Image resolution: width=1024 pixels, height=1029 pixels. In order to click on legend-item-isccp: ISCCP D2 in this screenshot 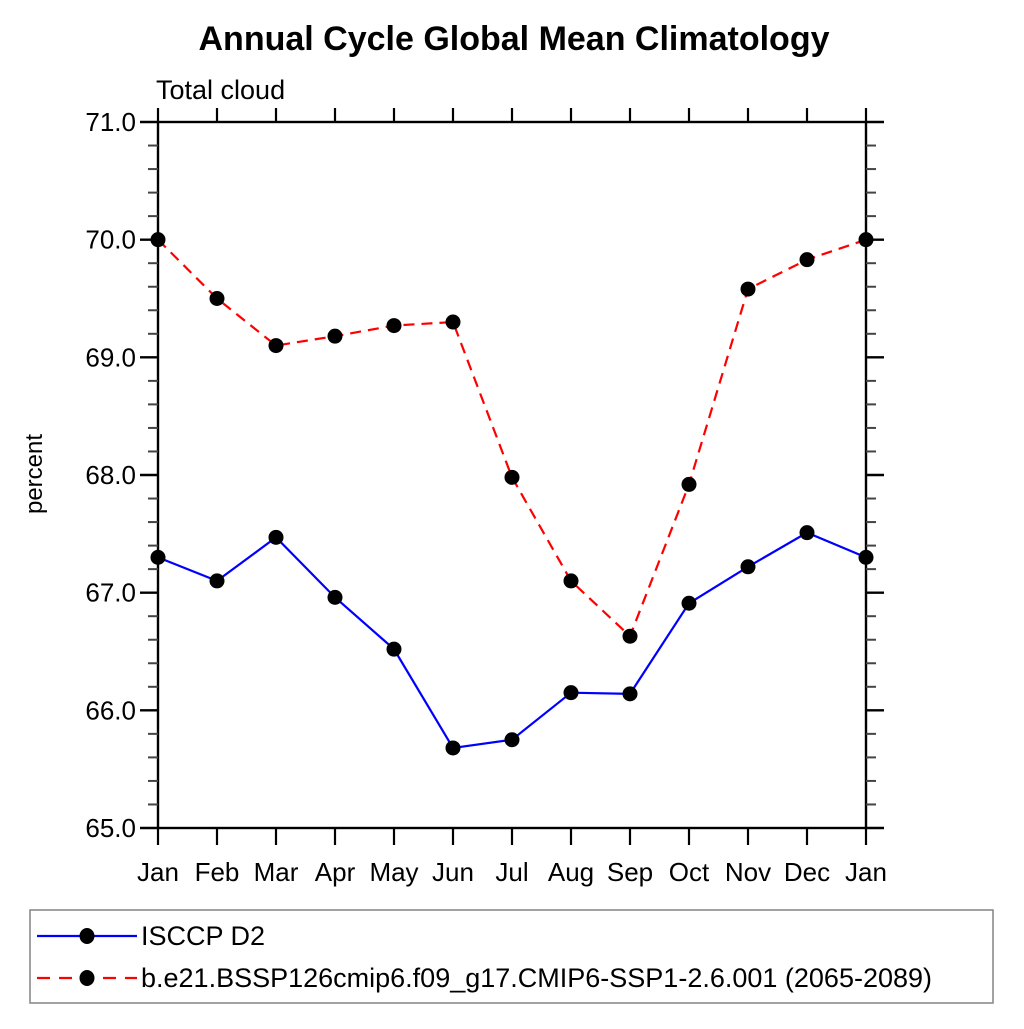, I will do `click(151, 936)`.